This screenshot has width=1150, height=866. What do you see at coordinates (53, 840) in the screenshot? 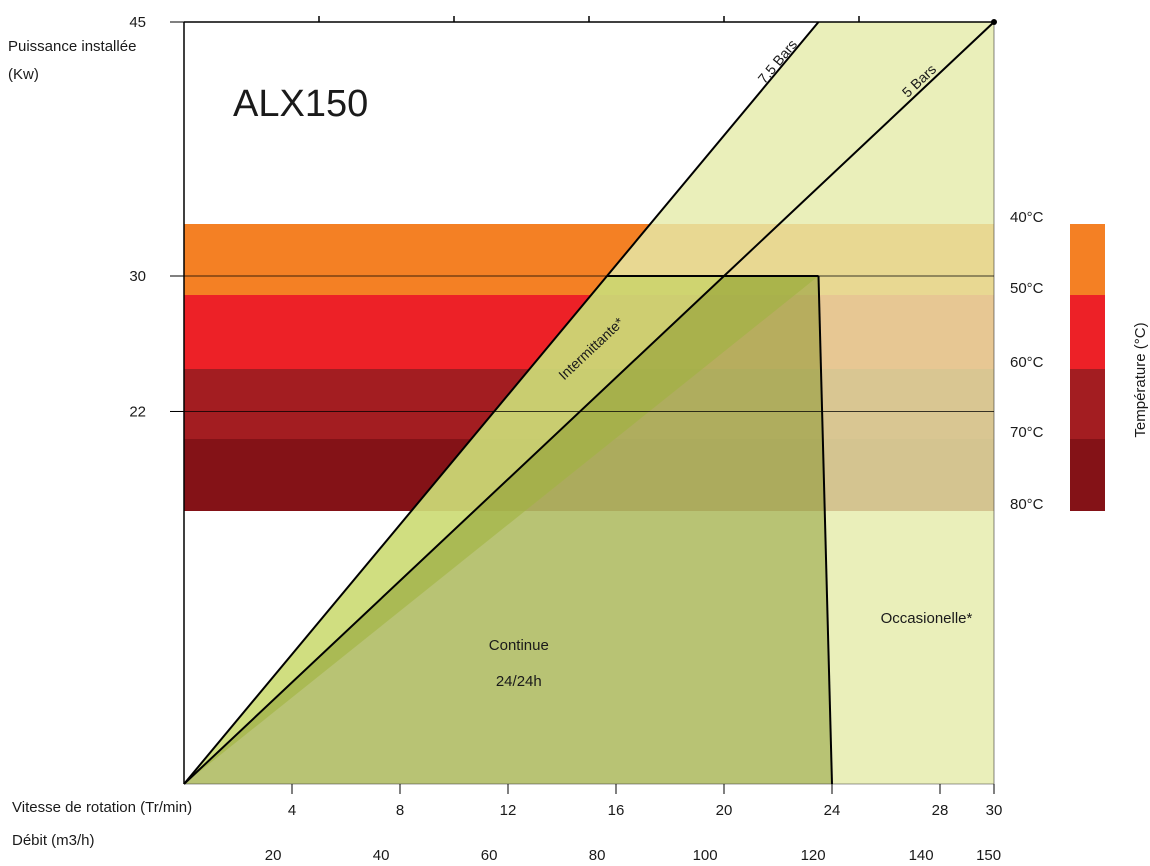
I see `x-axis-flow-label: Débit (m3/h)` at bounding box center [53, 840].